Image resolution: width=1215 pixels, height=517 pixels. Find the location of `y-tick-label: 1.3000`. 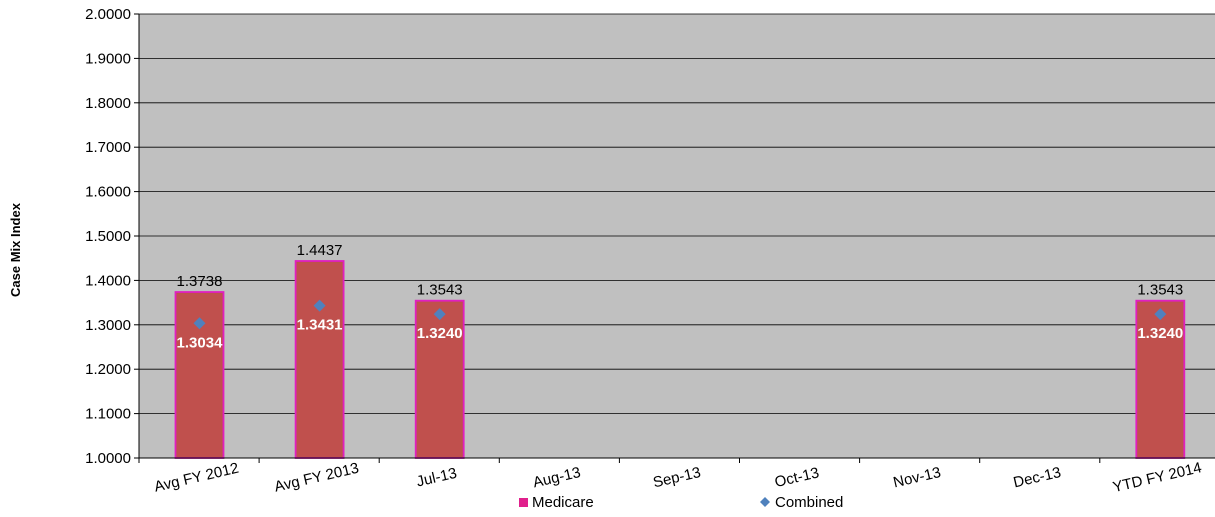

y-tick-label: 1.3000 is located at coordinates (108, 325).